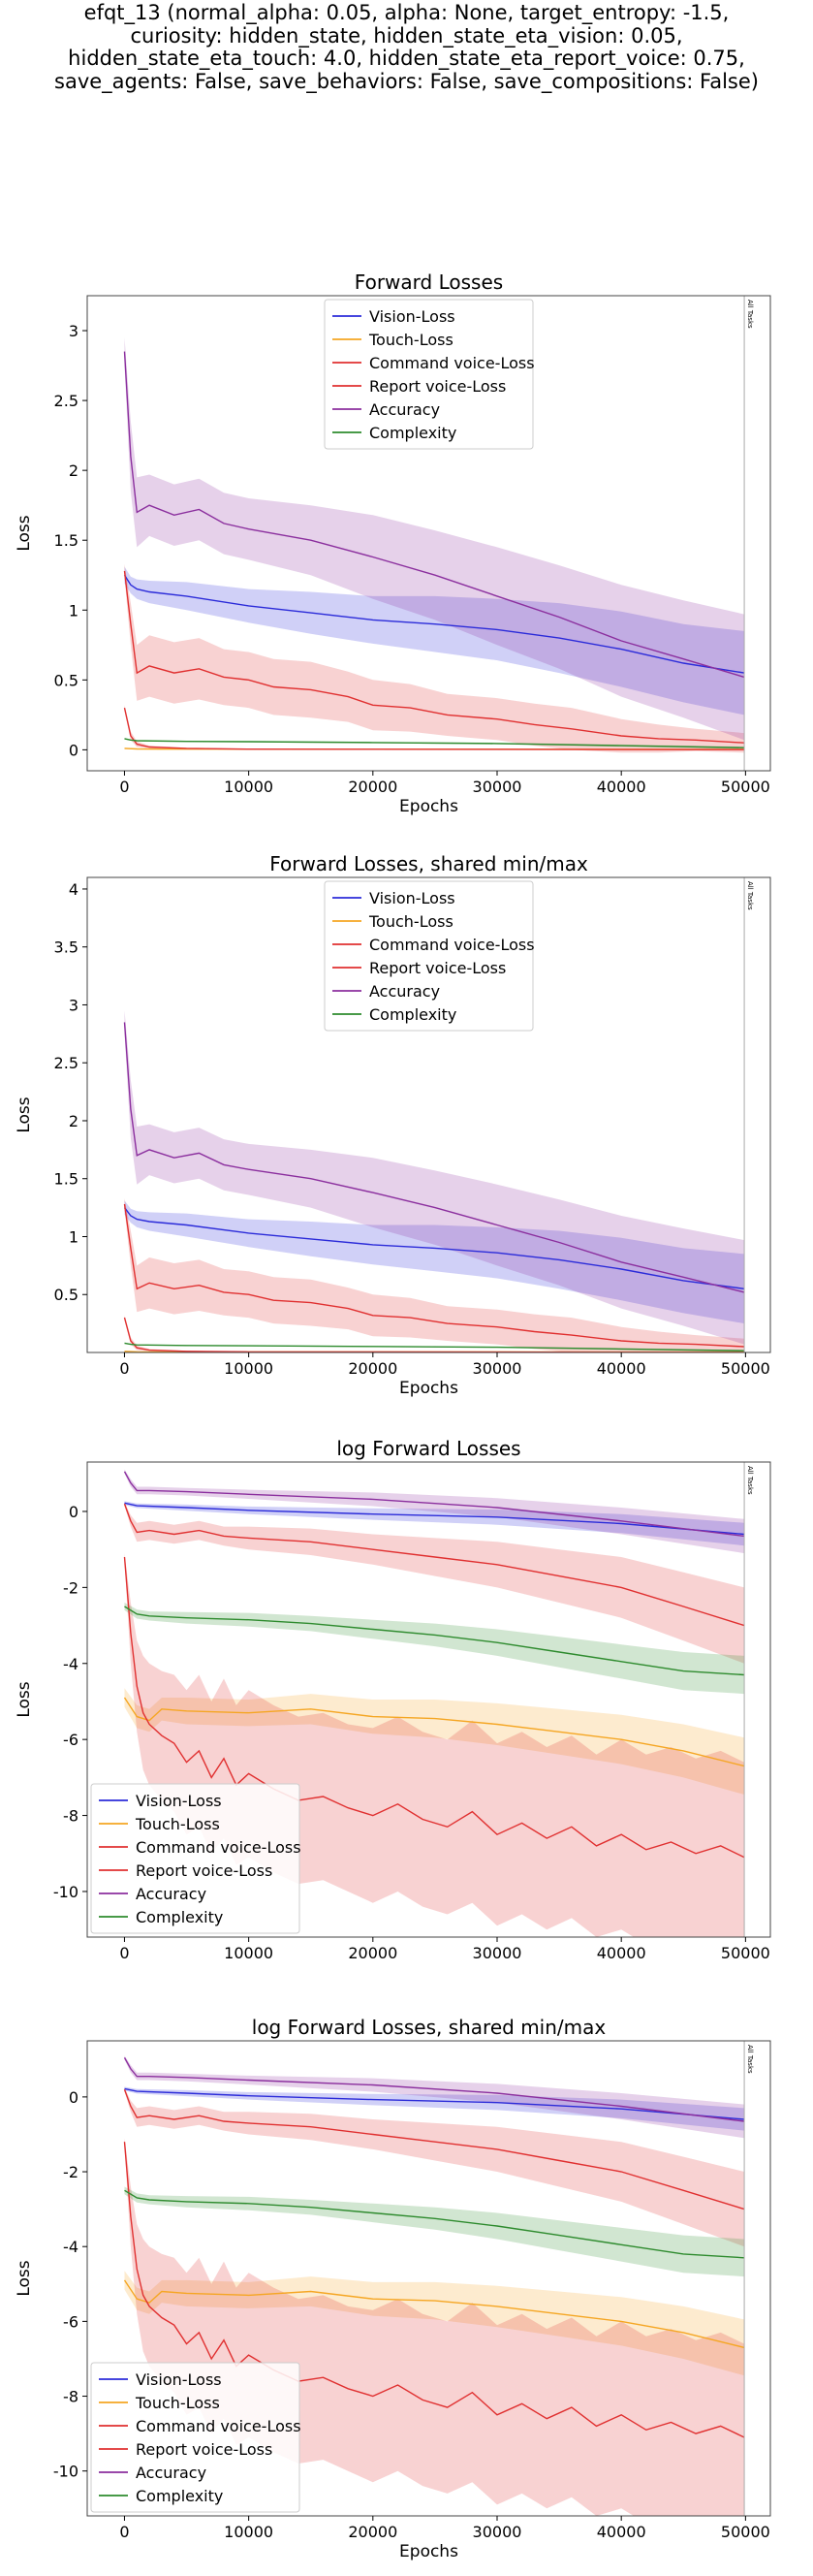 This screenshot has height=2576, width=813. I want to click on chart-title: log Forward Losses, shared min/max, so click(429, 2027).